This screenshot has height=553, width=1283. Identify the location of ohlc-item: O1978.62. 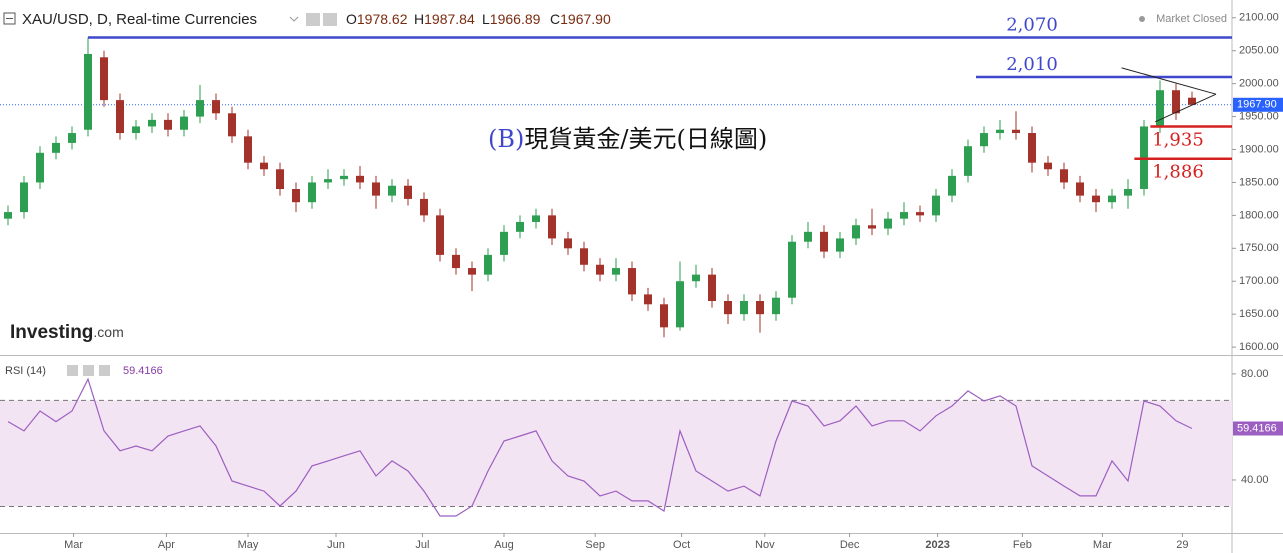
(377, 19).